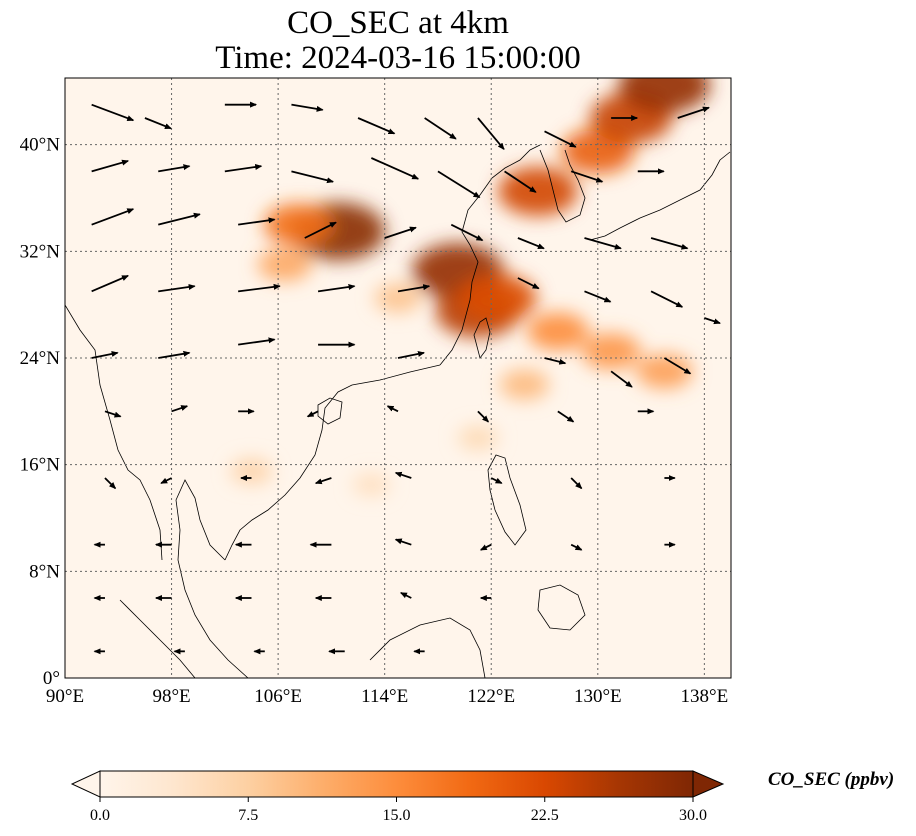 This screenshot has width=916, height=836. What do you see at coordinates (65, 696) in the screenshot?
I see `longitude-tick-label: 90°E` at bounding box center [65, 696].